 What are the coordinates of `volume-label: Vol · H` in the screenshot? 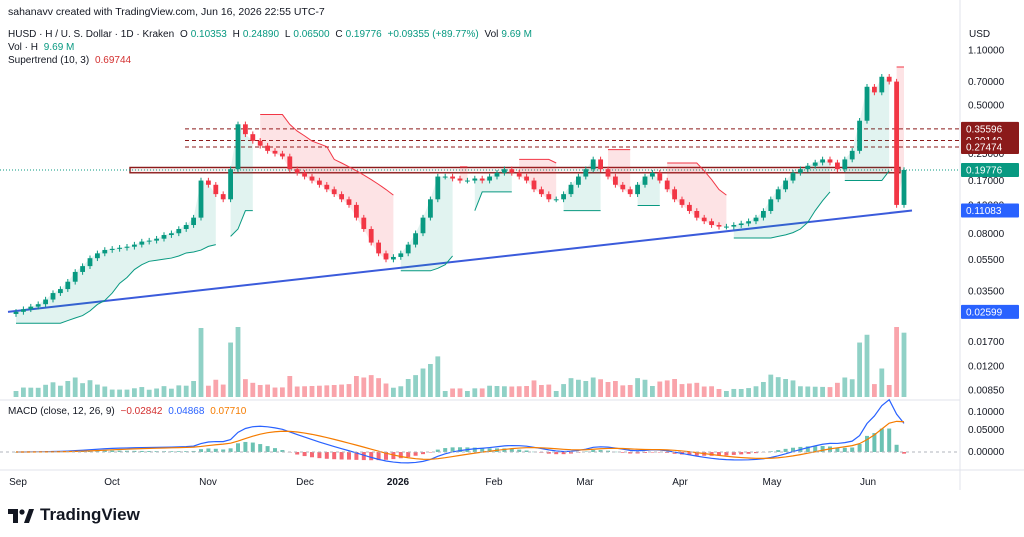 It's located at (23, 47).